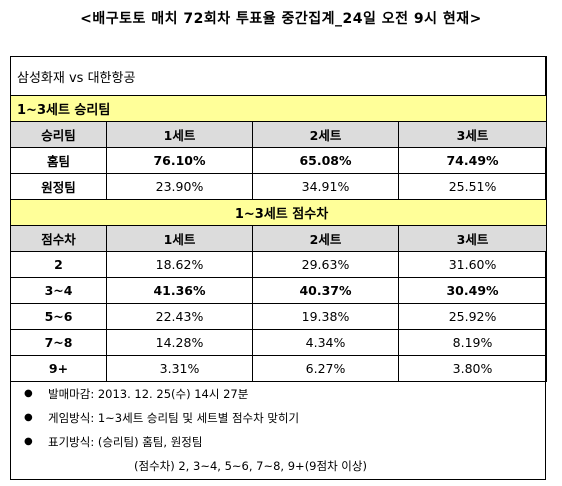 This screenshot has height=486, width=562. I want to click on value-cell: 25.51%, so click(472, 186).